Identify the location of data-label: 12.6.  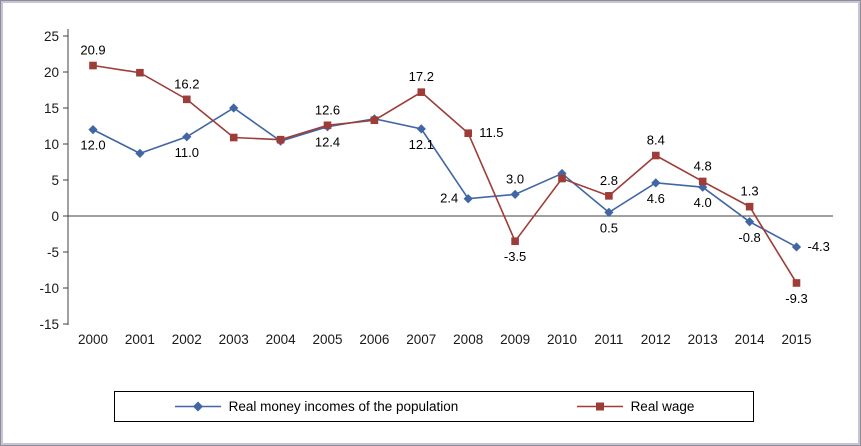
(327, 109).